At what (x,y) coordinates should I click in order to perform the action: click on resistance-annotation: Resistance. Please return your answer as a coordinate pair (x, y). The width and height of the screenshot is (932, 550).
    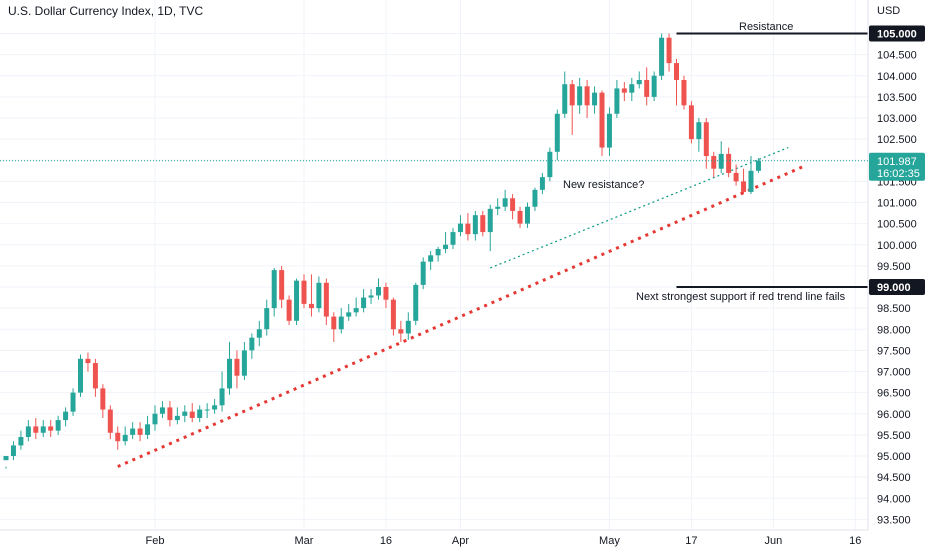
    Looking at the image, I should click on (766, 27).